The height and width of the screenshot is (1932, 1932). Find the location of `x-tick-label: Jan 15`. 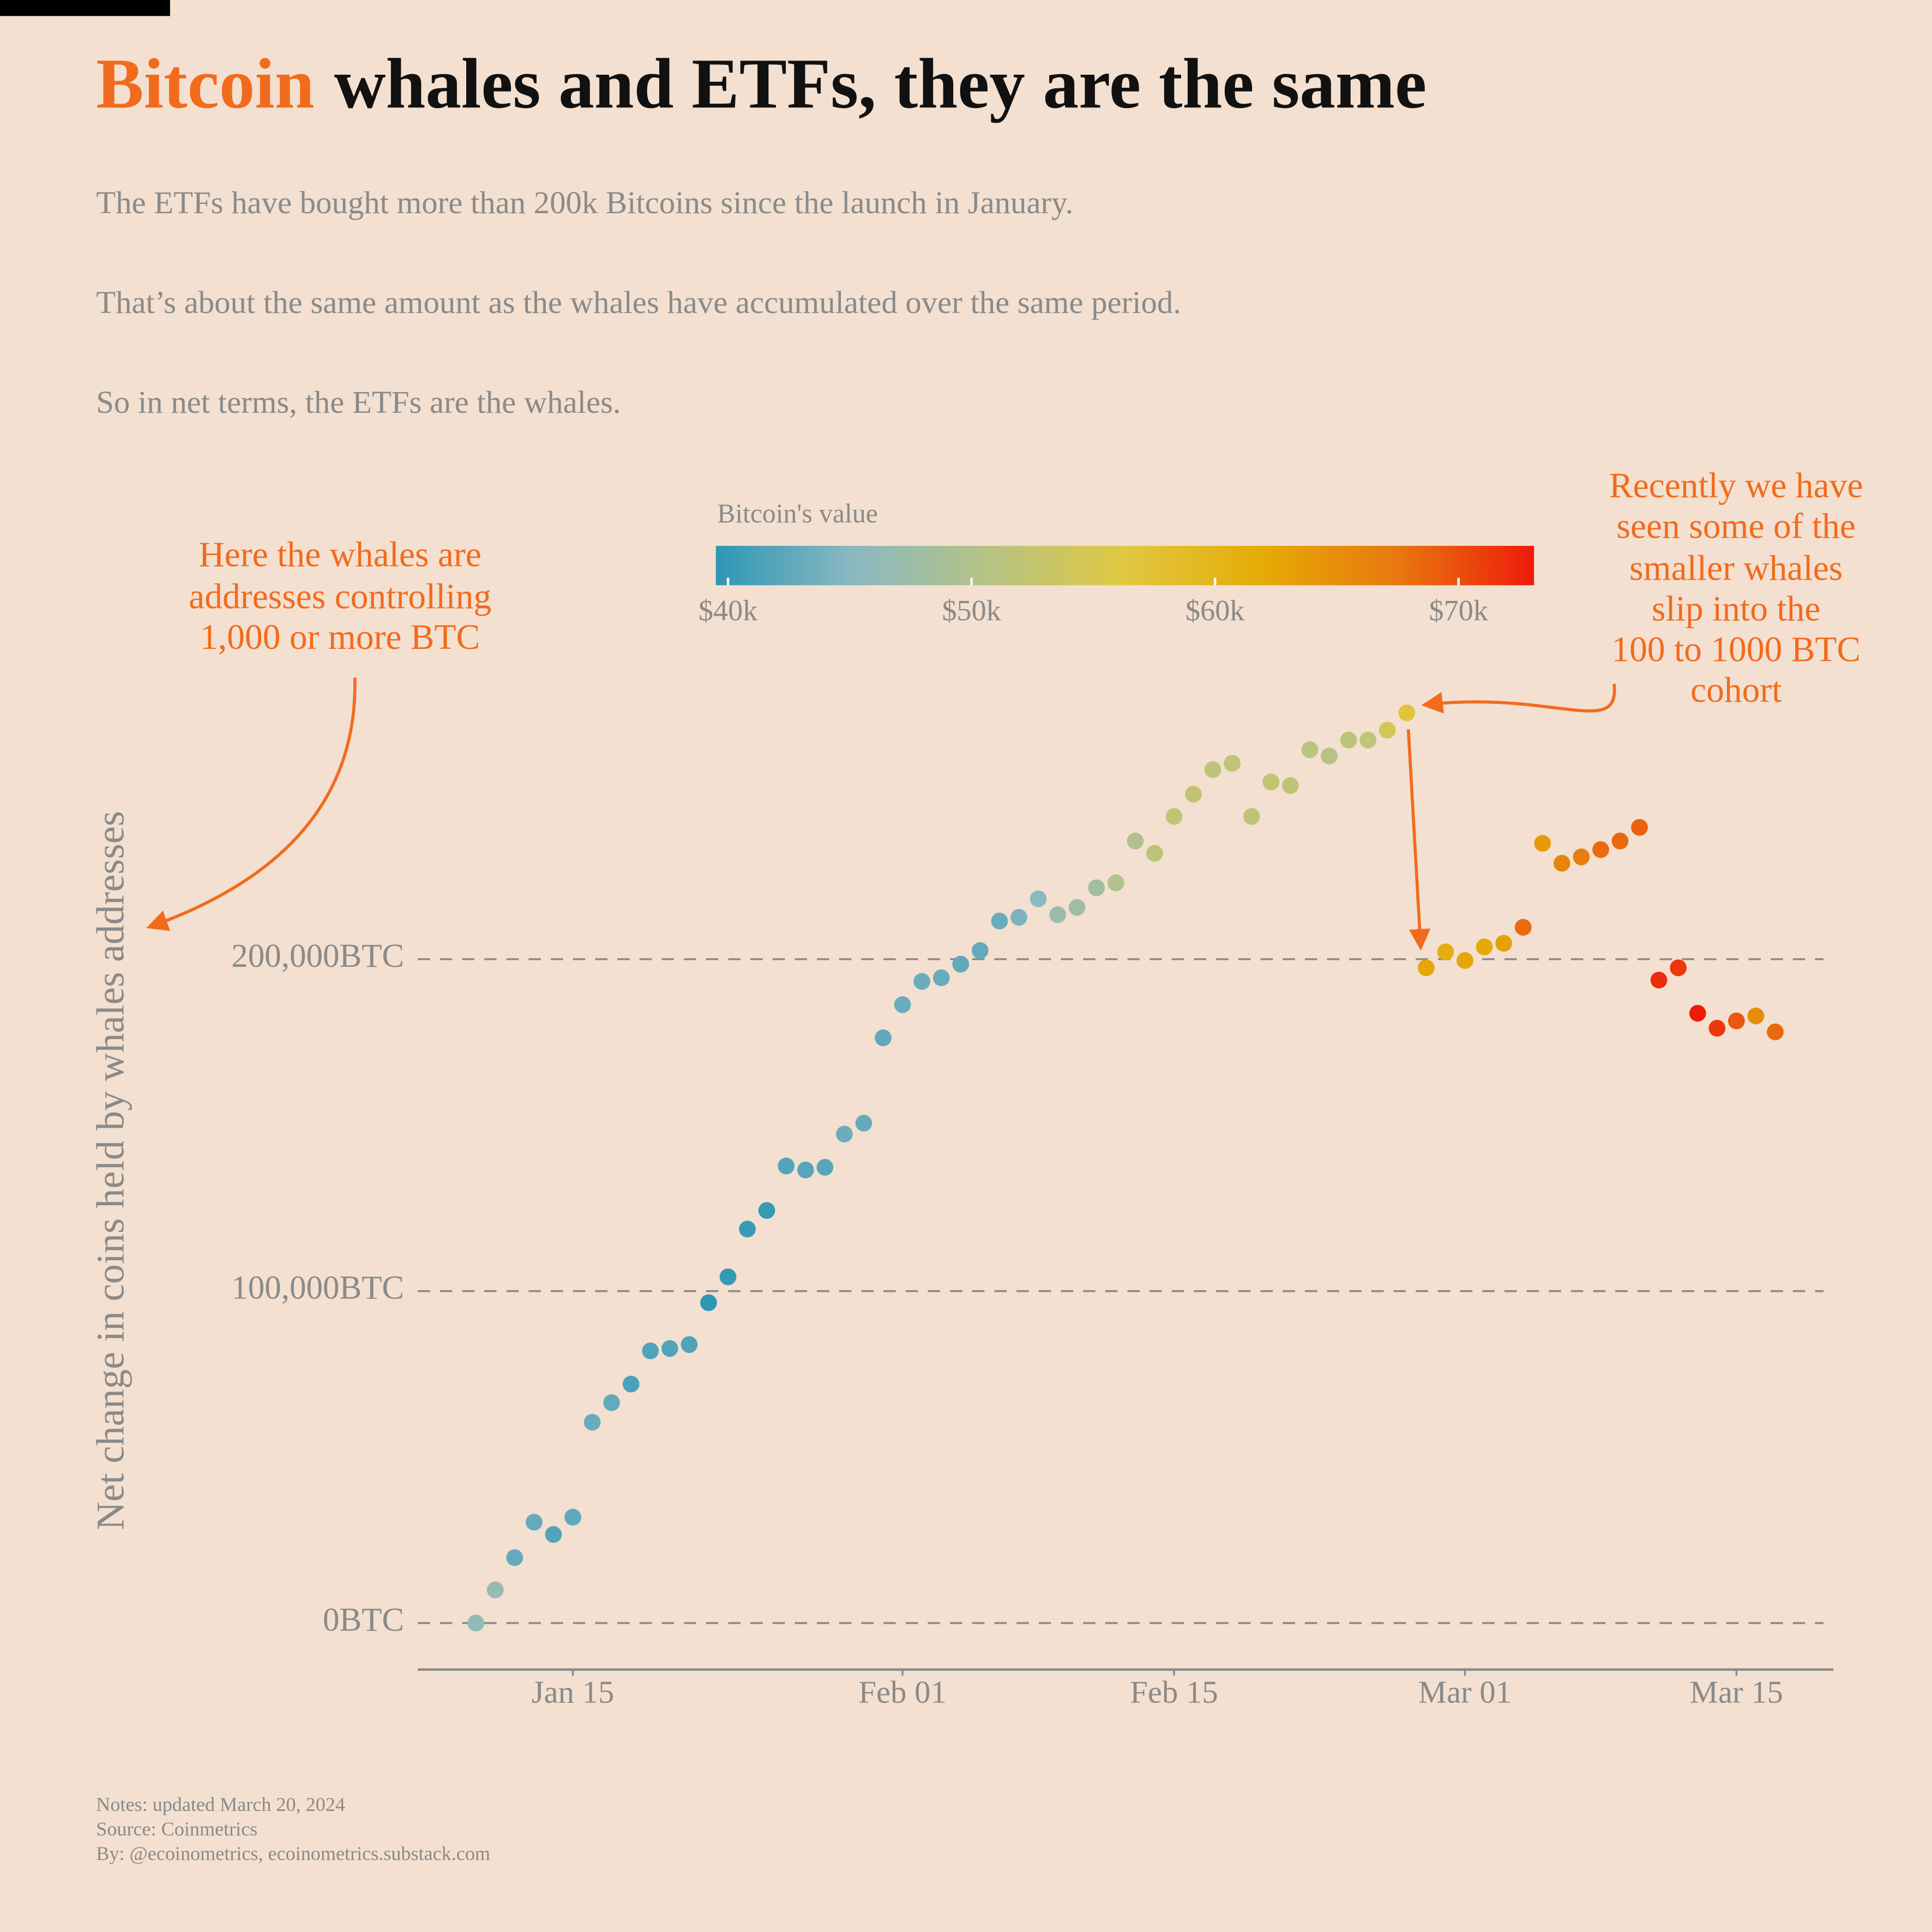

x-tick-label: Jan 15 is located at coordinates (573, 1692).